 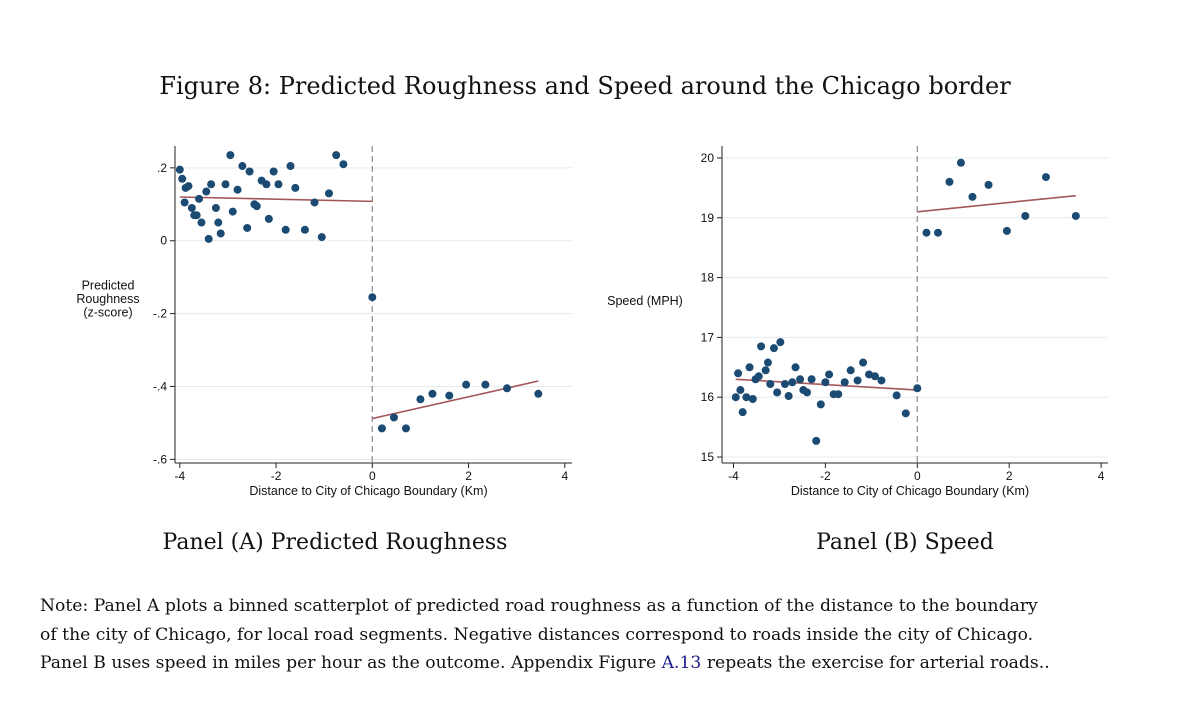 What do you see at coordinates (108, 286) in the screenshot?
I see `y-axis-title: Predicted` at bounding box center [108, 286].